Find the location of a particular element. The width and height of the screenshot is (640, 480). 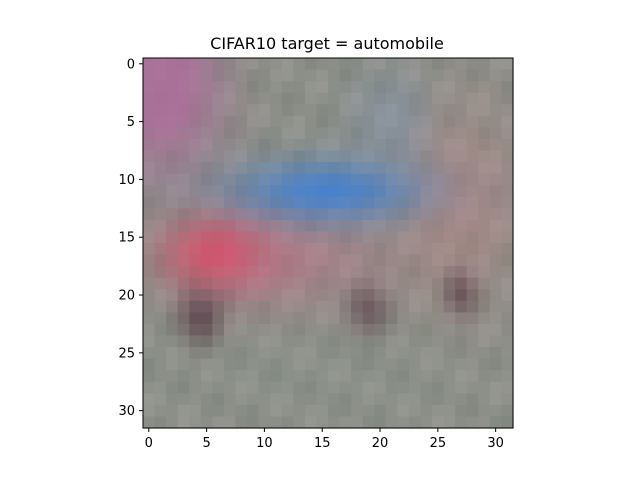

x-tick-label: 15 is located at coordinates (322, 443).